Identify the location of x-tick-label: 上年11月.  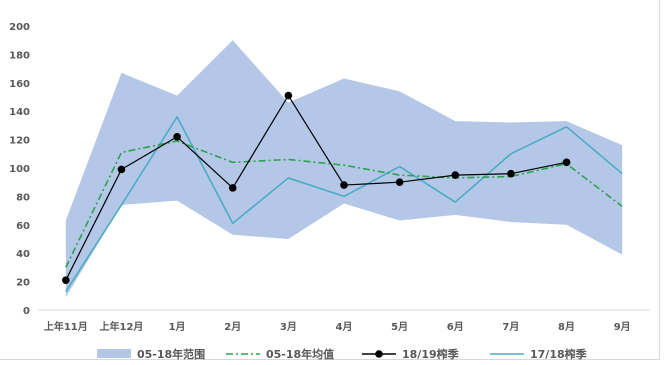
(66, 326).